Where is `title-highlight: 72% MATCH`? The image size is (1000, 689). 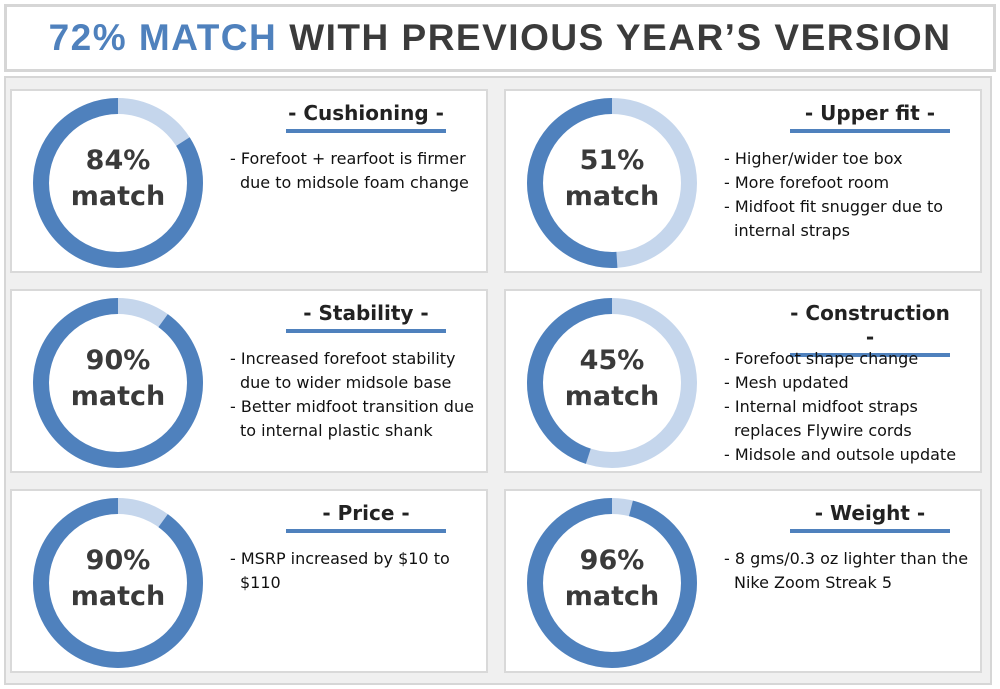
title-highlight: 72% MATCH is located at coordinates (163, 37).